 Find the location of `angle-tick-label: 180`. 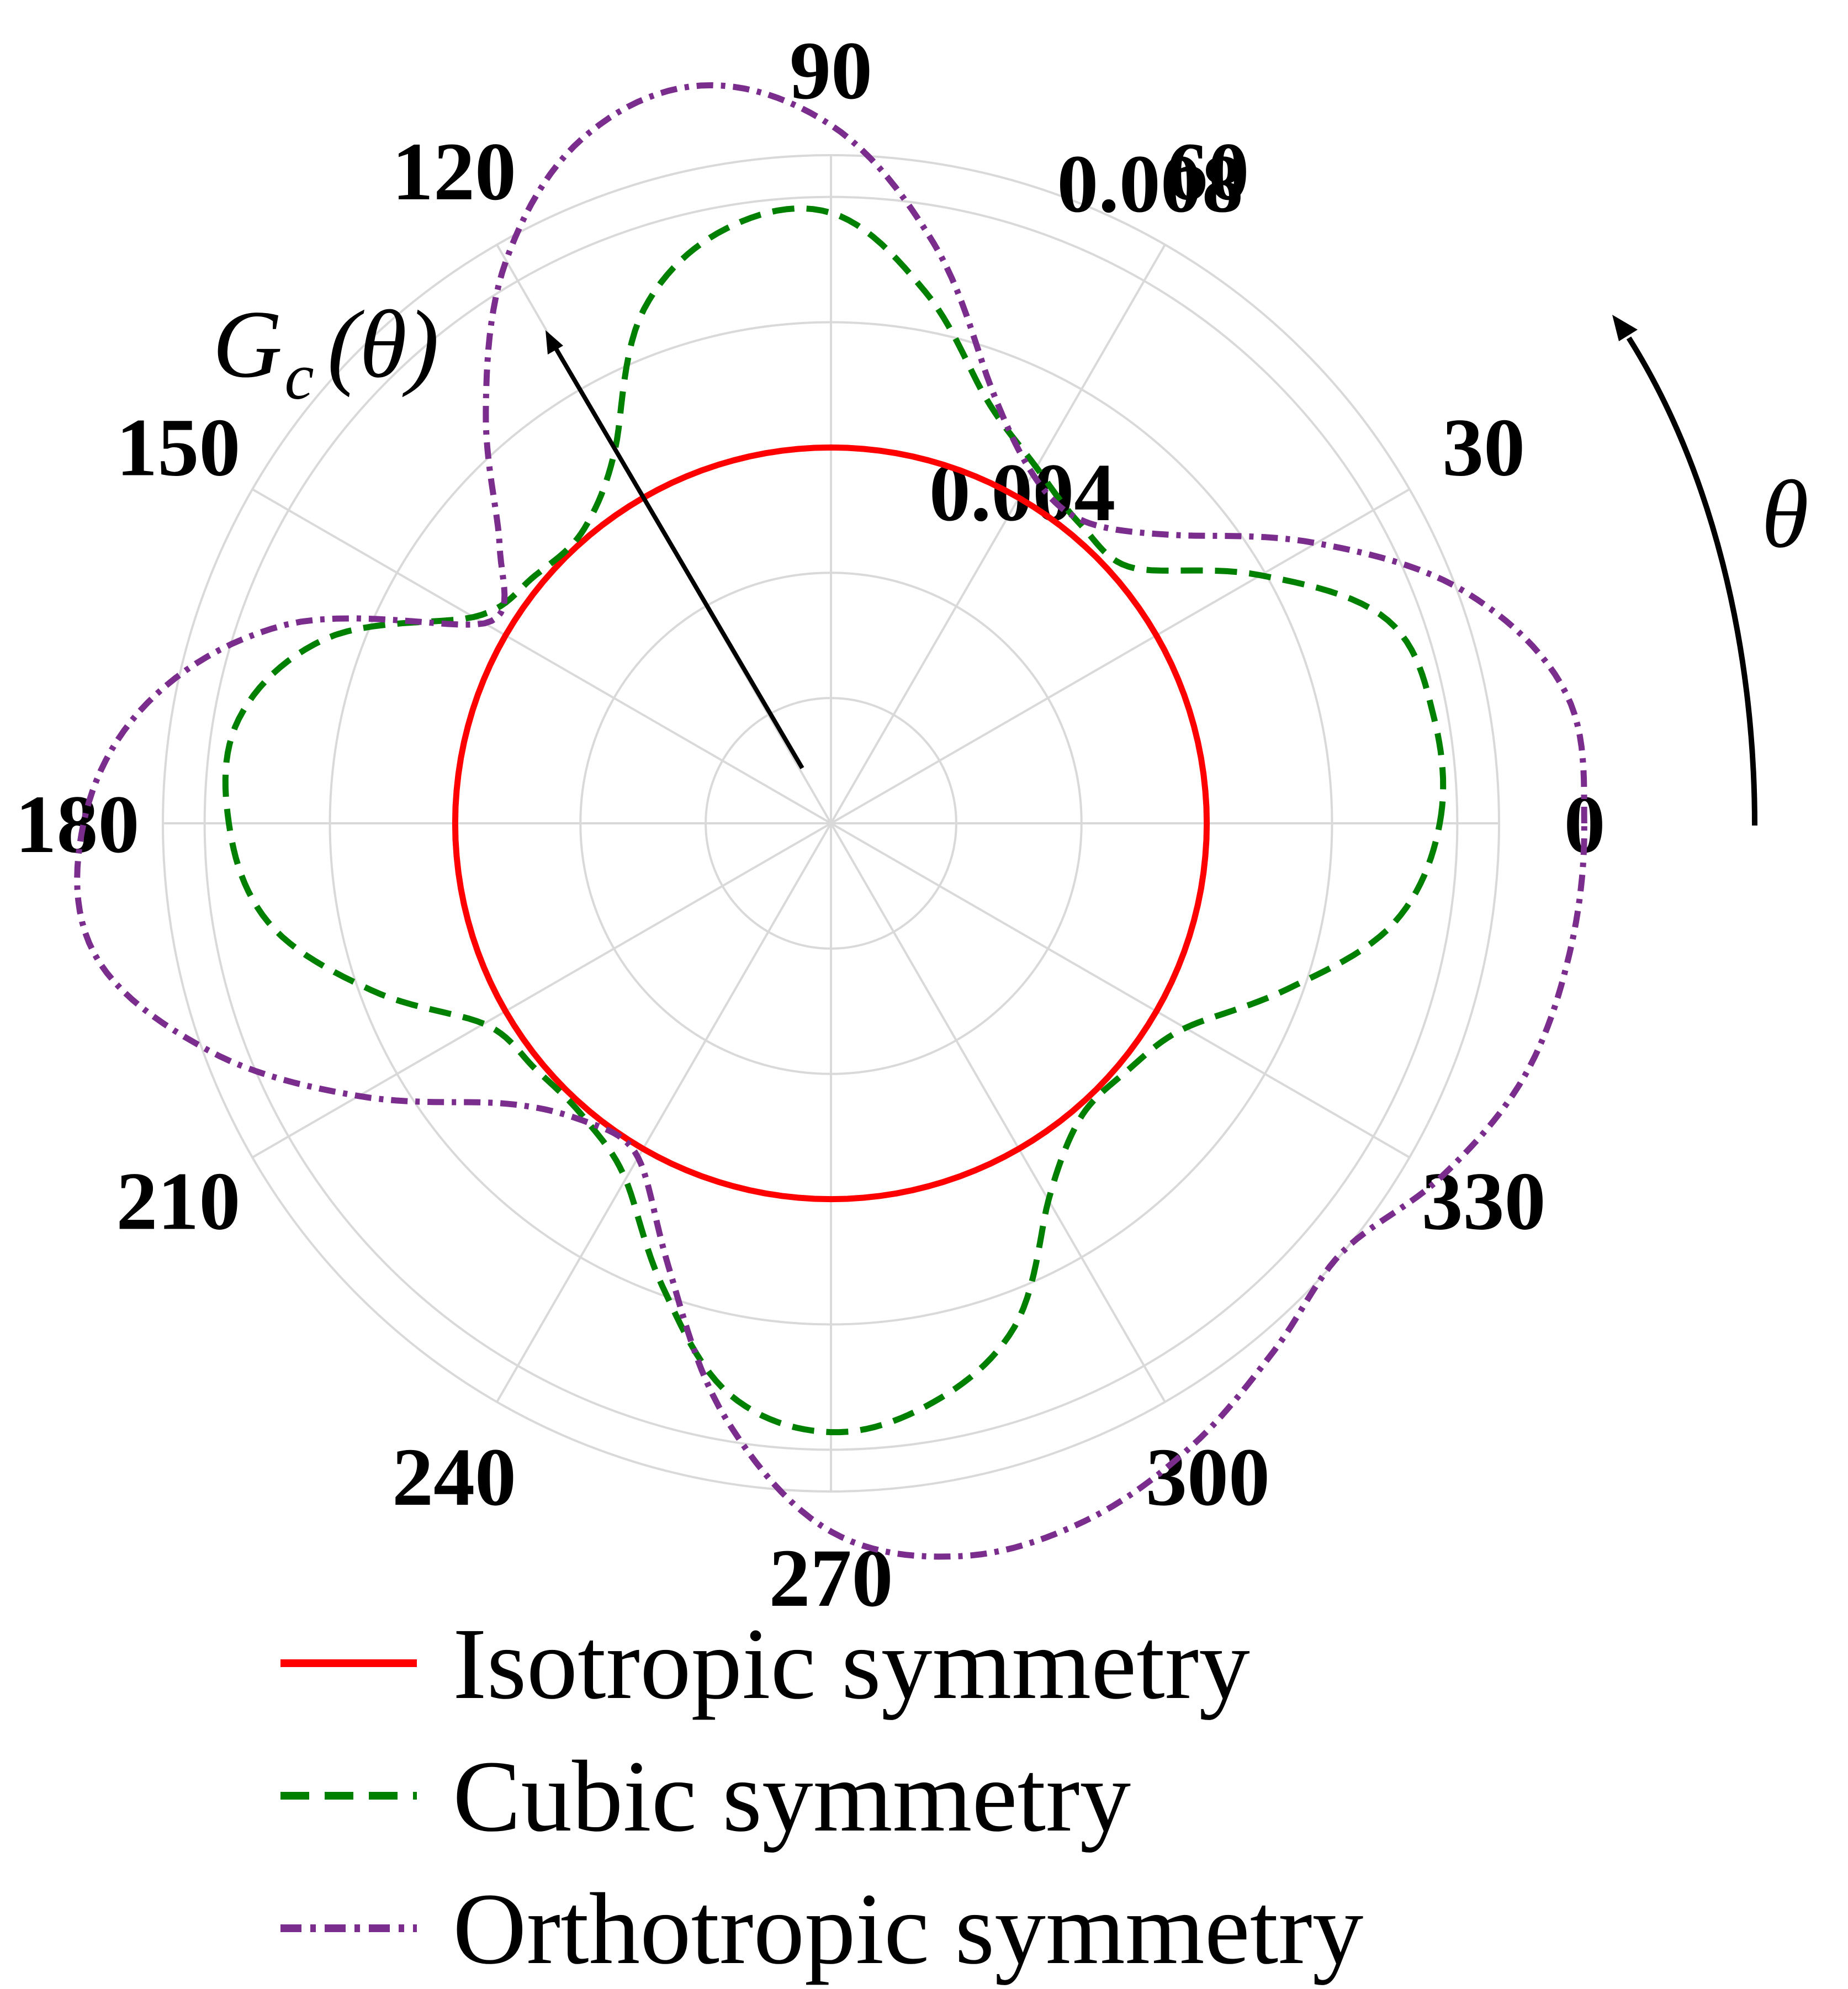

angle-tick-label: 180 is located at coordinates (78, 824).